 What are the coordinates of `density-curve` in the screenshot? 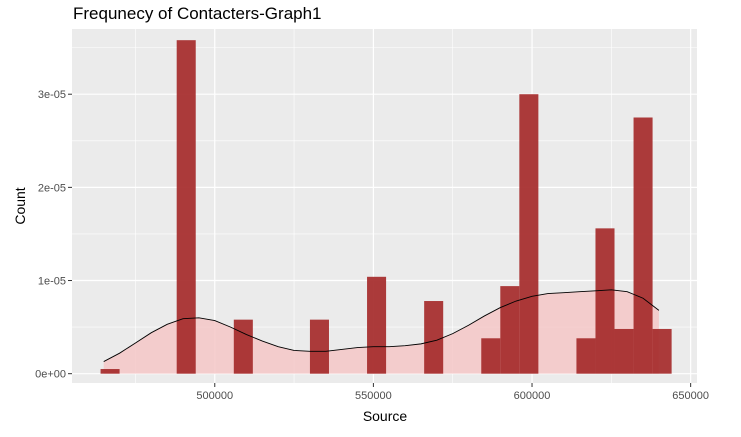 It's located at (381, 325).